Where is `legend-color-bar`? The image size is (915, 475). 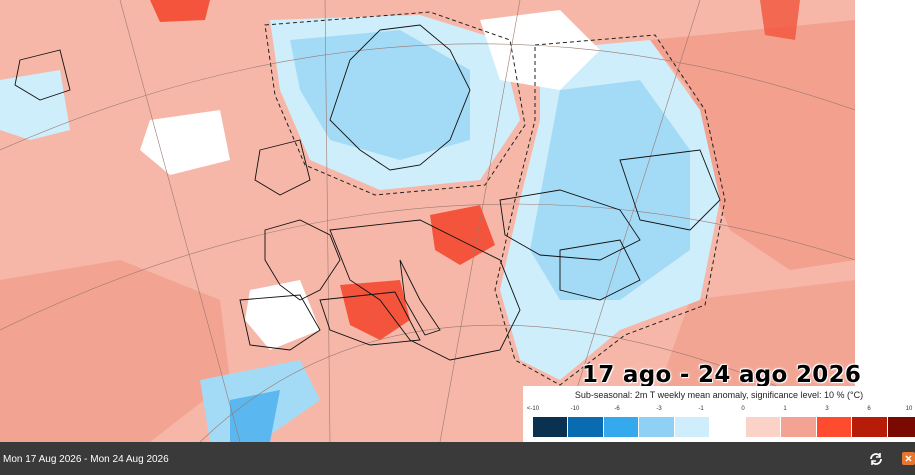 legend-color-bar is located at coordinates (724, 427).